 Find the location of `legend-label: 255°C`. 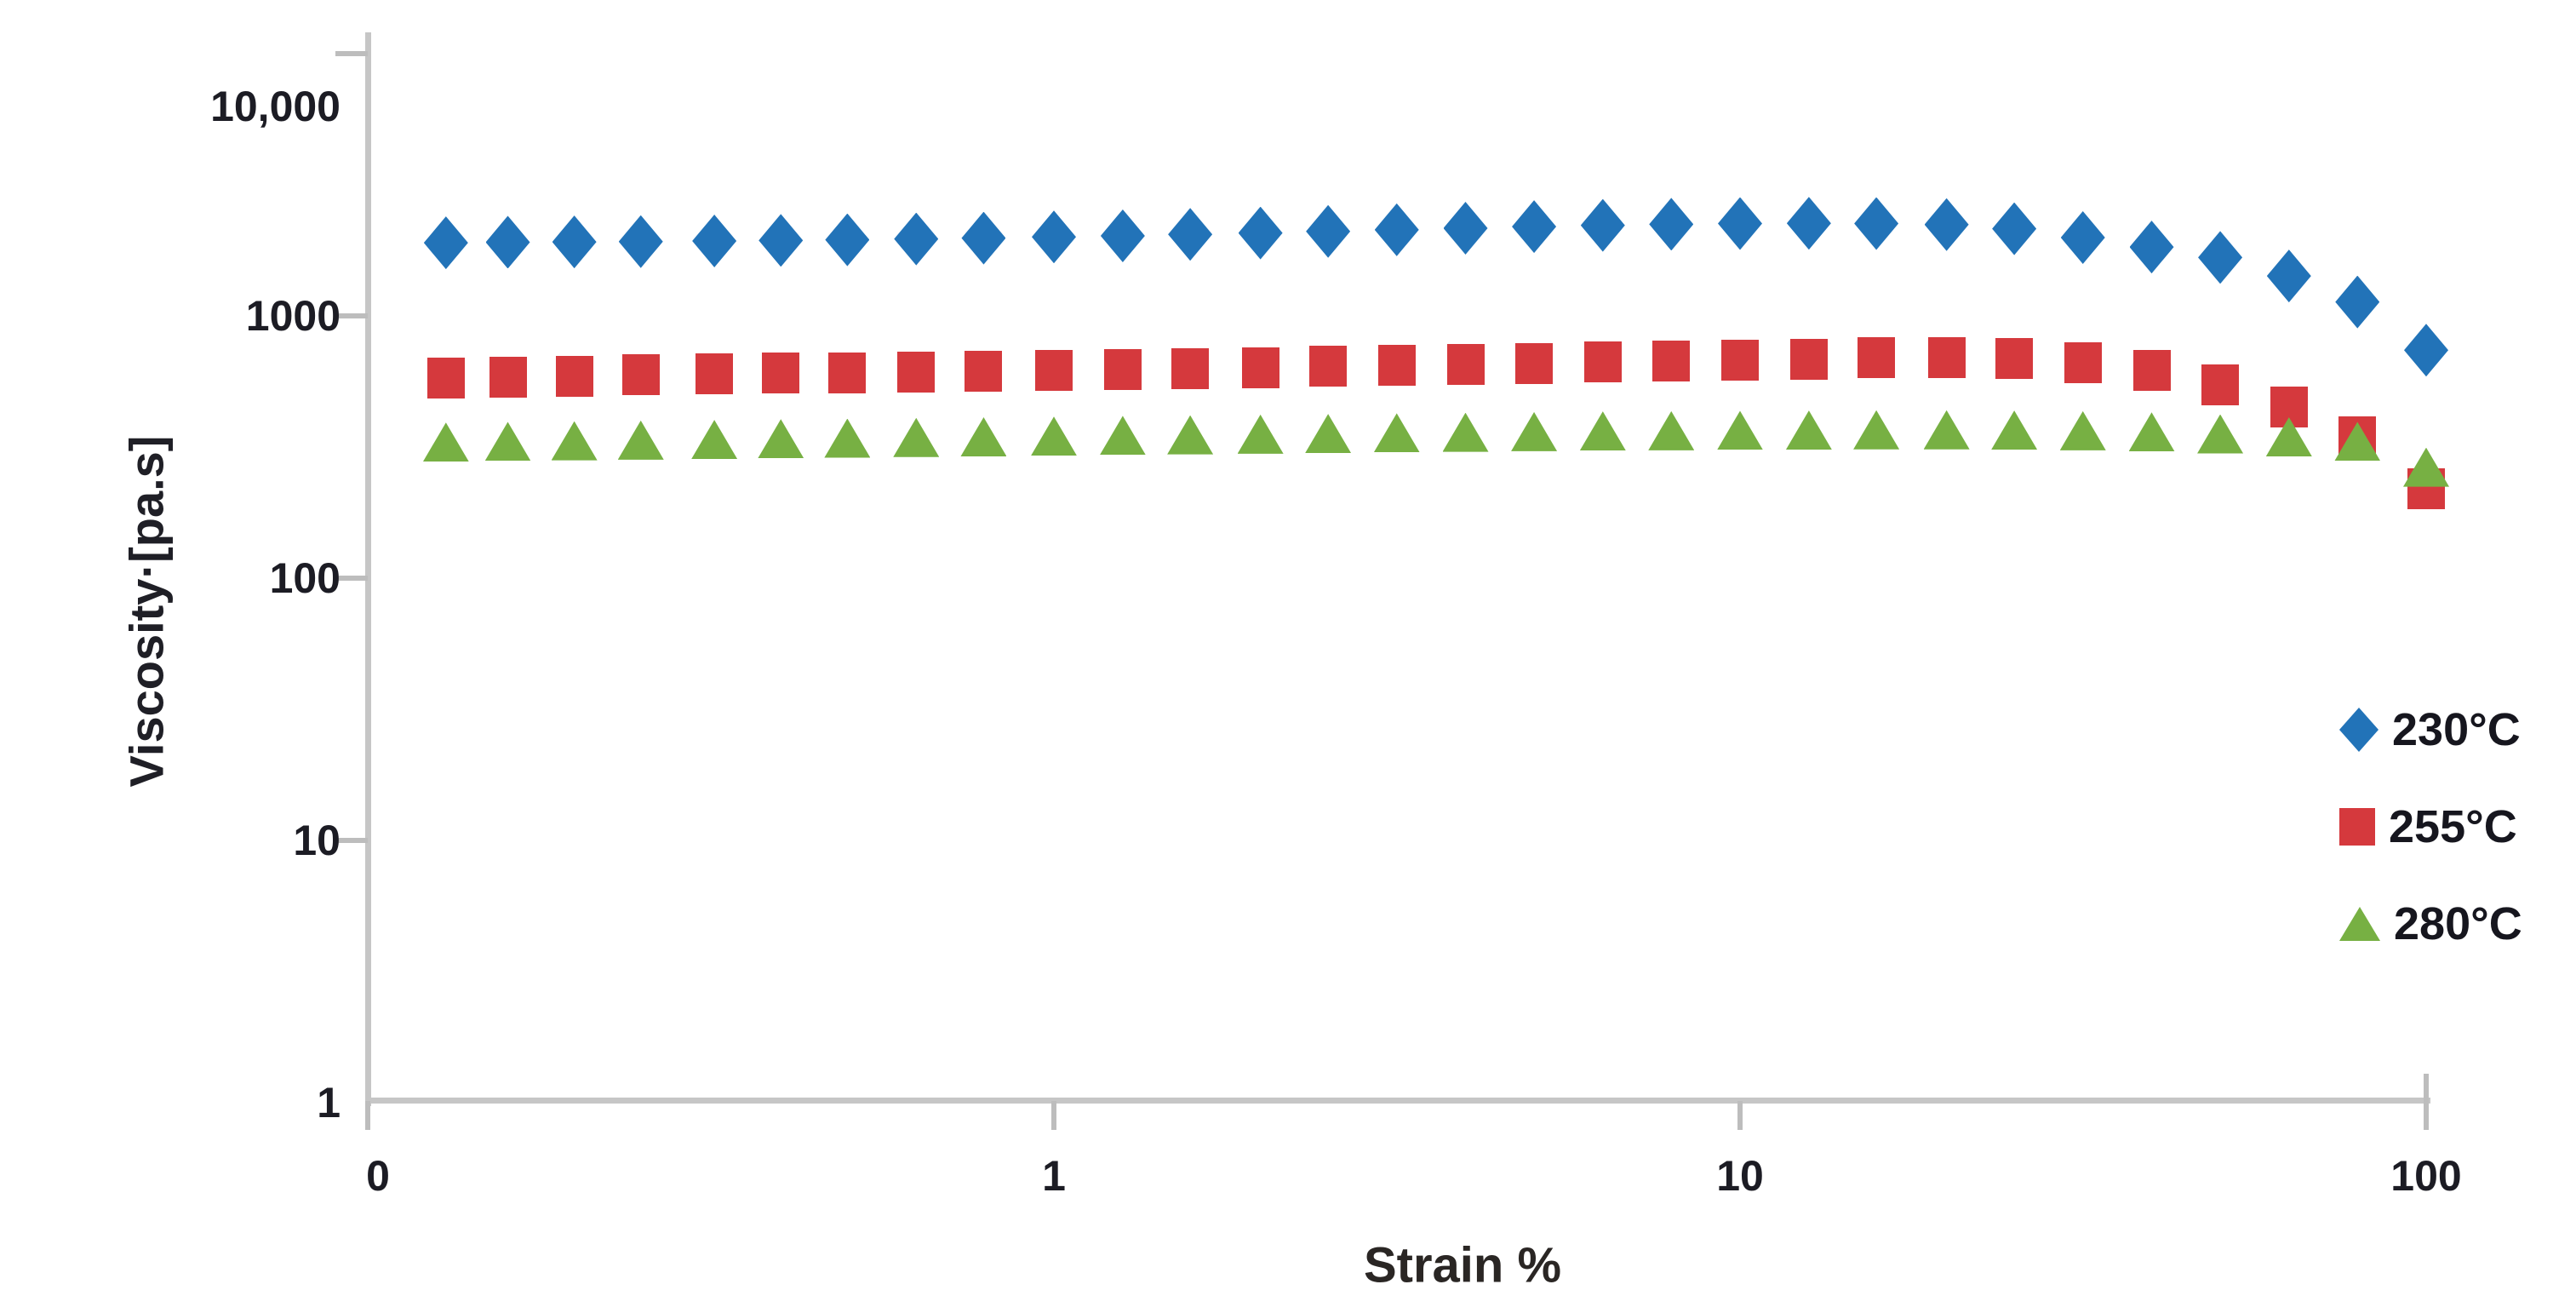

legend-label: 255°C is located at coordinates (2453, 826).